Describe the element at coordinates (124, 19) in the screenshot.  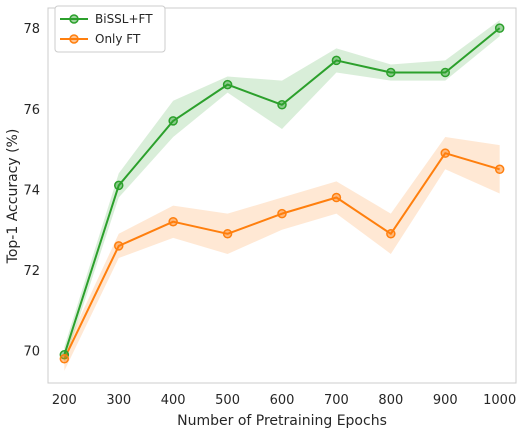
I see `legend-label: BiSSL+FT` at that location.